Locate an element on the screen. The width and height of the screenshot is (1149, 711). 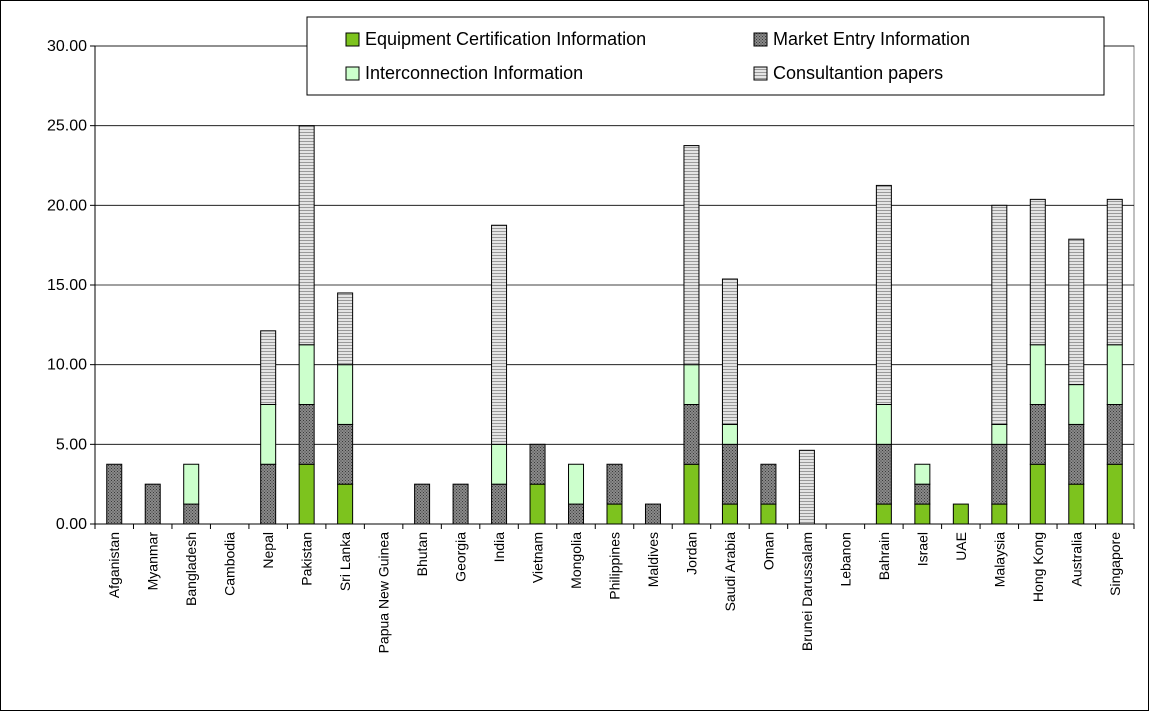
x-category-label: Myanmar is located at coordinates (153, 561).